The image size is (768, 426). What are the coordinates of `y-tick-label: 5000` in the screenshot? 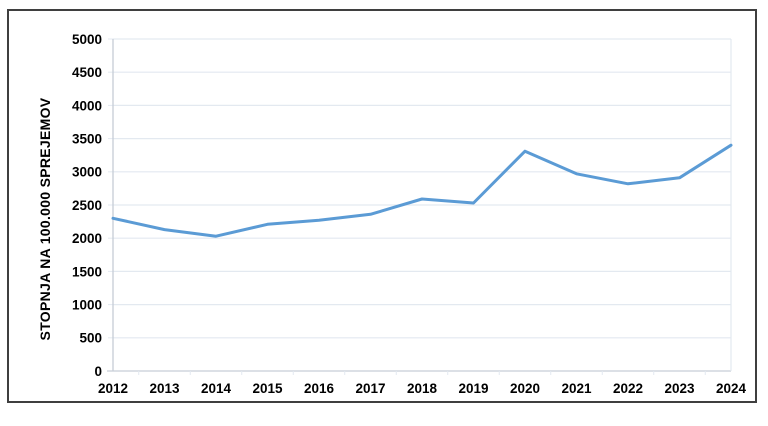 It's located at (87, 39).